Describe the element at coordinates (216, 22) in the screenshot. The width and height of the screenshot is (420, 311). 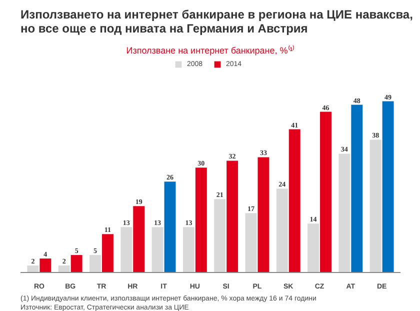
I see `chart-title: Използването на интернет банкиране в региона на ЦИЕ наваксва, но все още е под нивата на Германия и Австрия` at that location.